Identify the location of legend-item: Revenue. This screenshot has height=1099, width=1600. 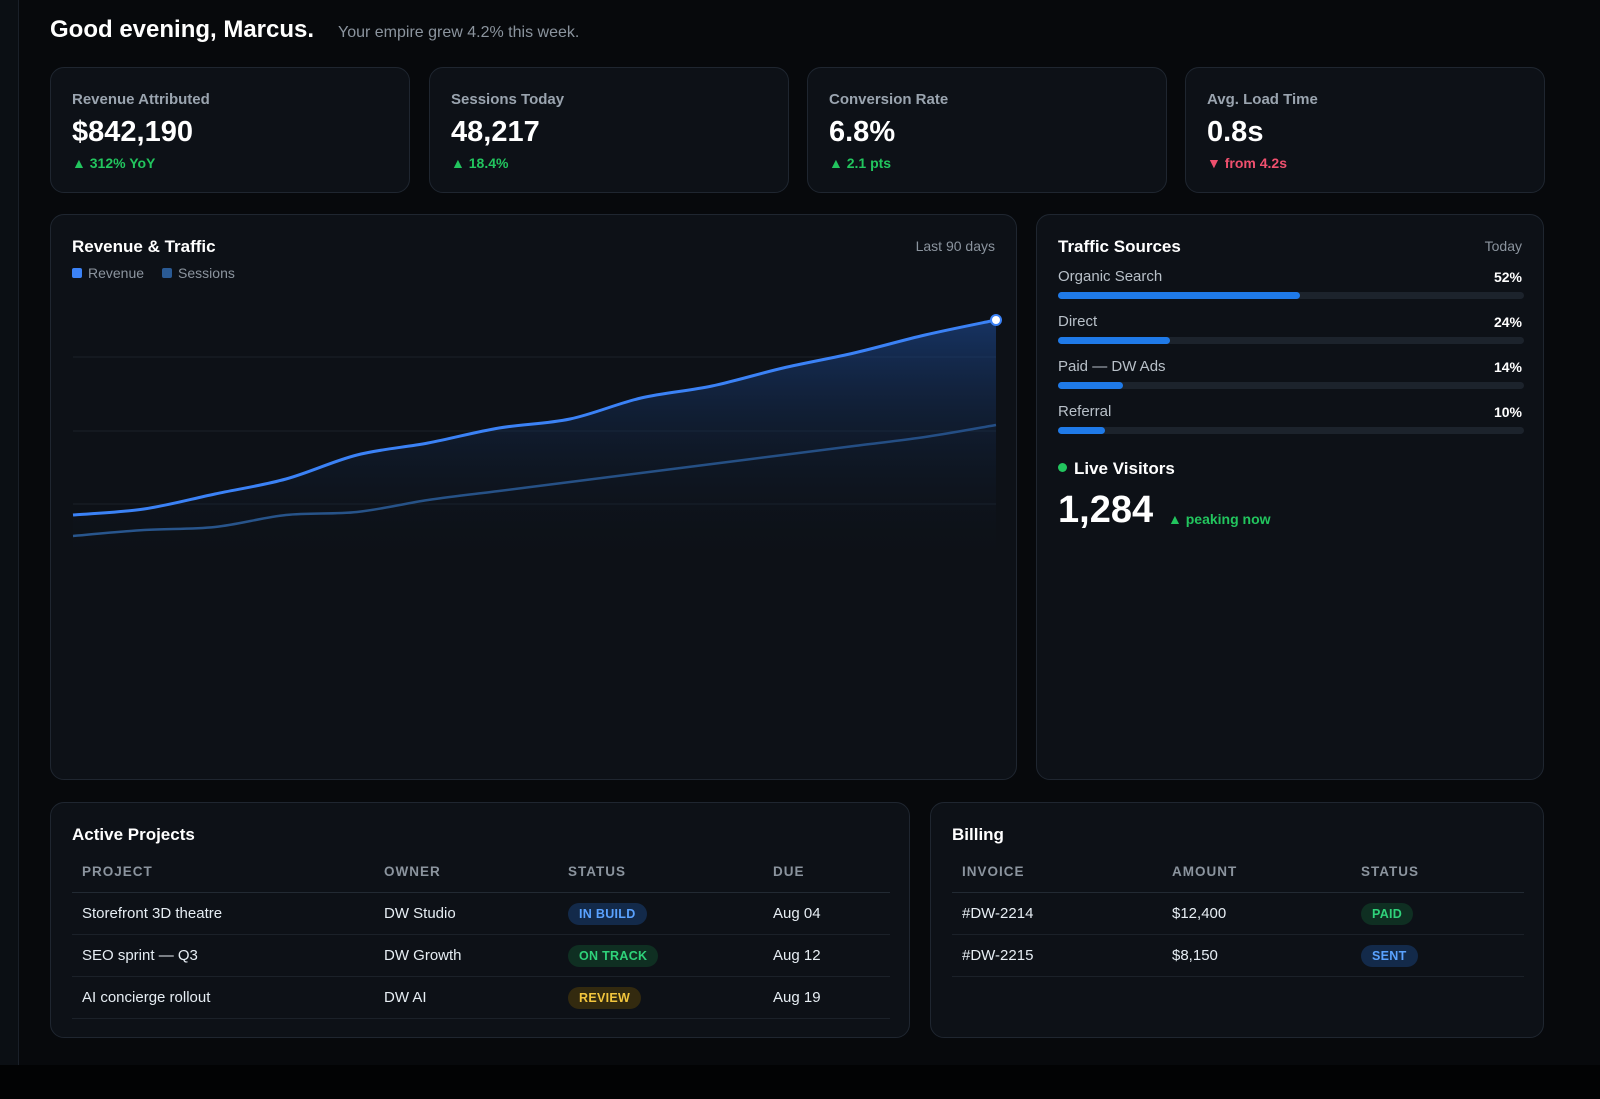
(108, 273).